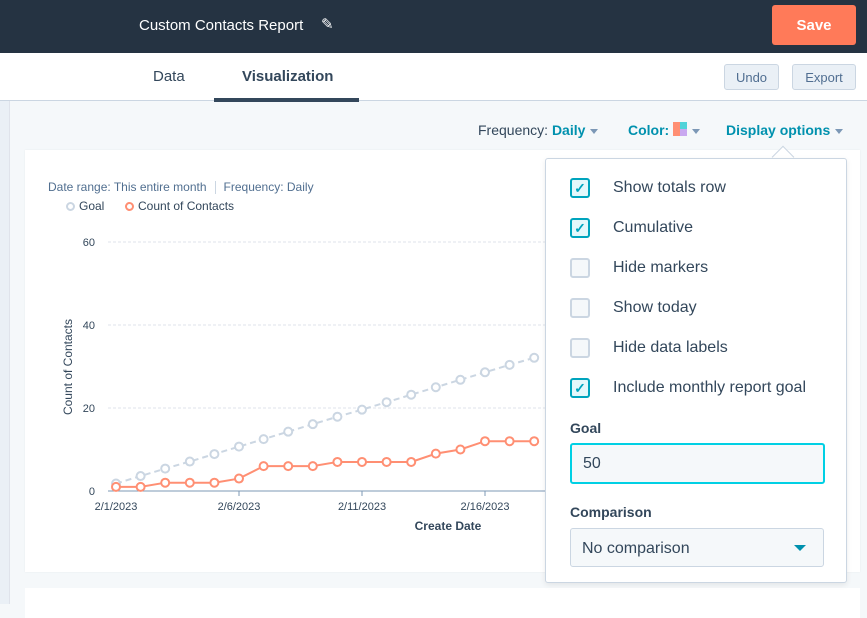 The width and height of the screenshot is (867, 618). I want to click on y-tick-label: 60, so click(89, 243).